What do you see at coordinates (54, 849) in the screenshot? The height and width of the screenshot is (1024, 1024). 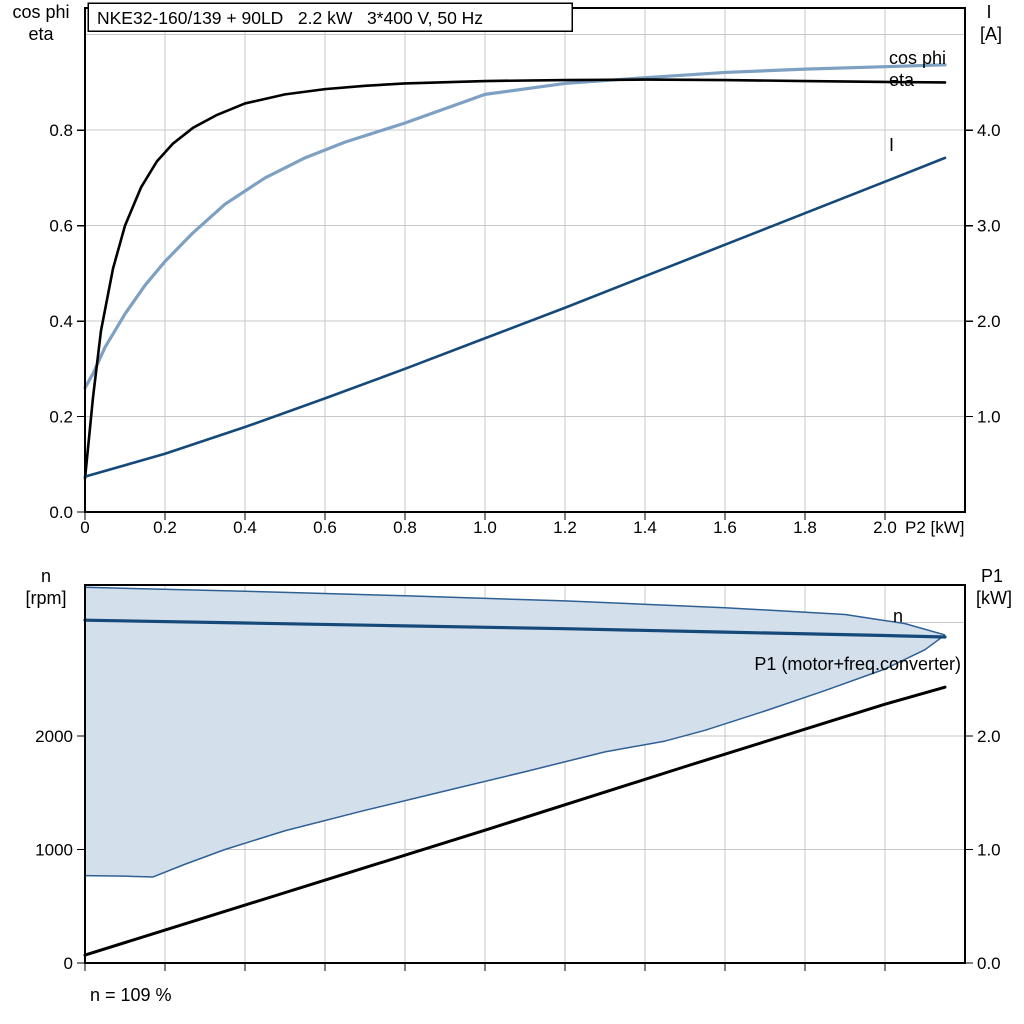 I see `left-tick-label: 1000` at bounding box center [54, 849].